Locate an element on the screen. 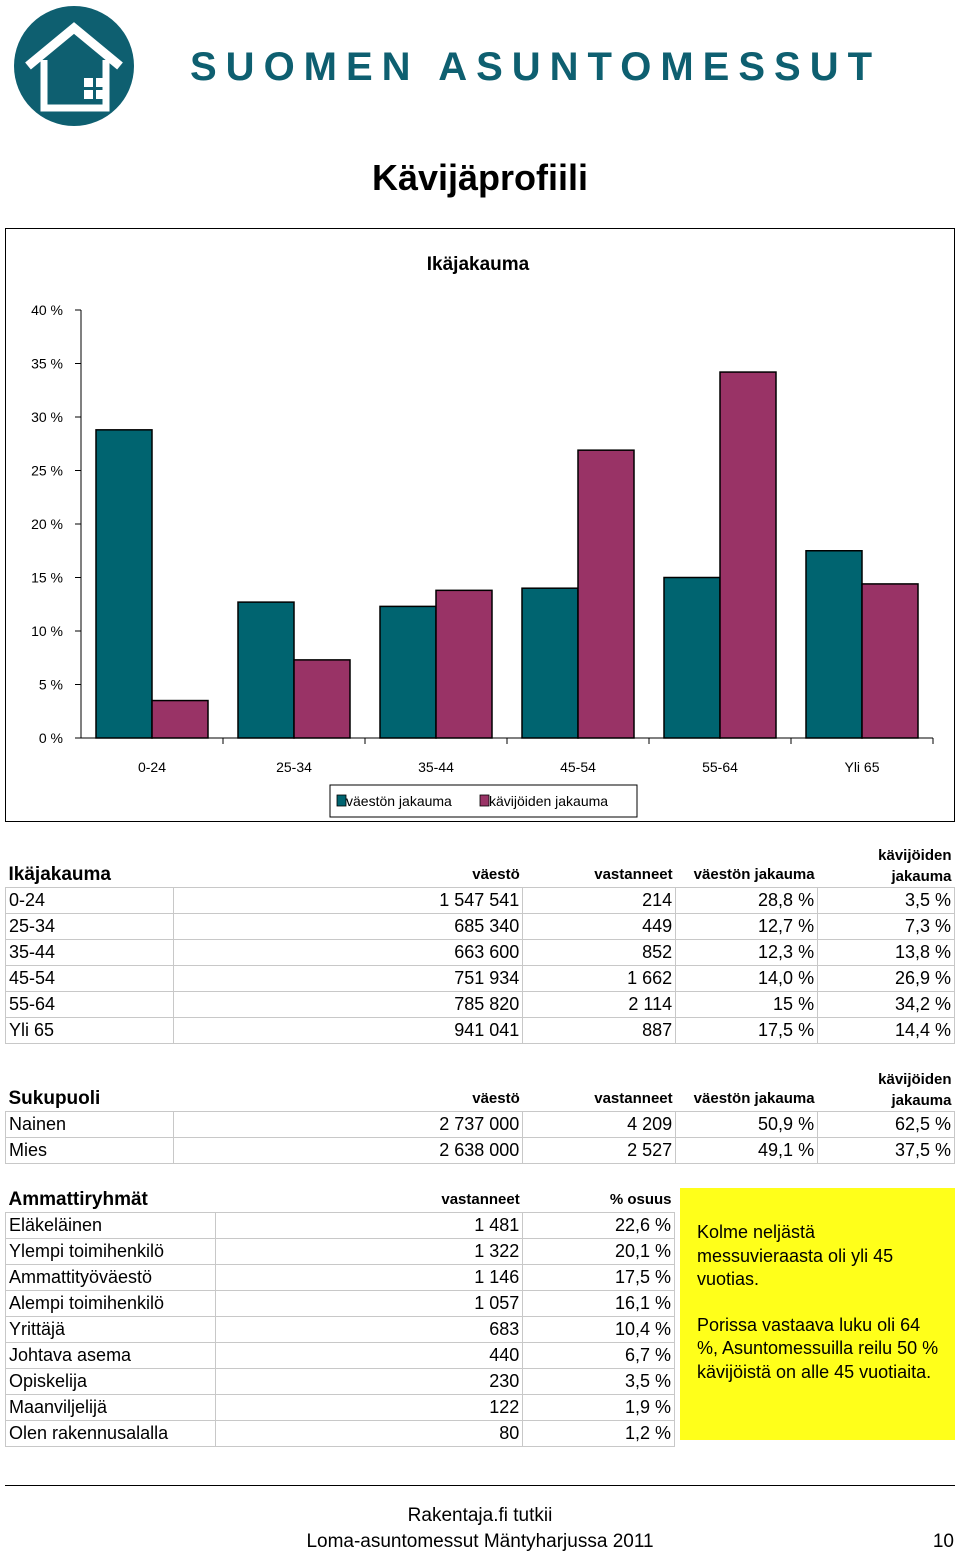  cell-pop-share: 49,1 % is located at coordinates (747, 1150).